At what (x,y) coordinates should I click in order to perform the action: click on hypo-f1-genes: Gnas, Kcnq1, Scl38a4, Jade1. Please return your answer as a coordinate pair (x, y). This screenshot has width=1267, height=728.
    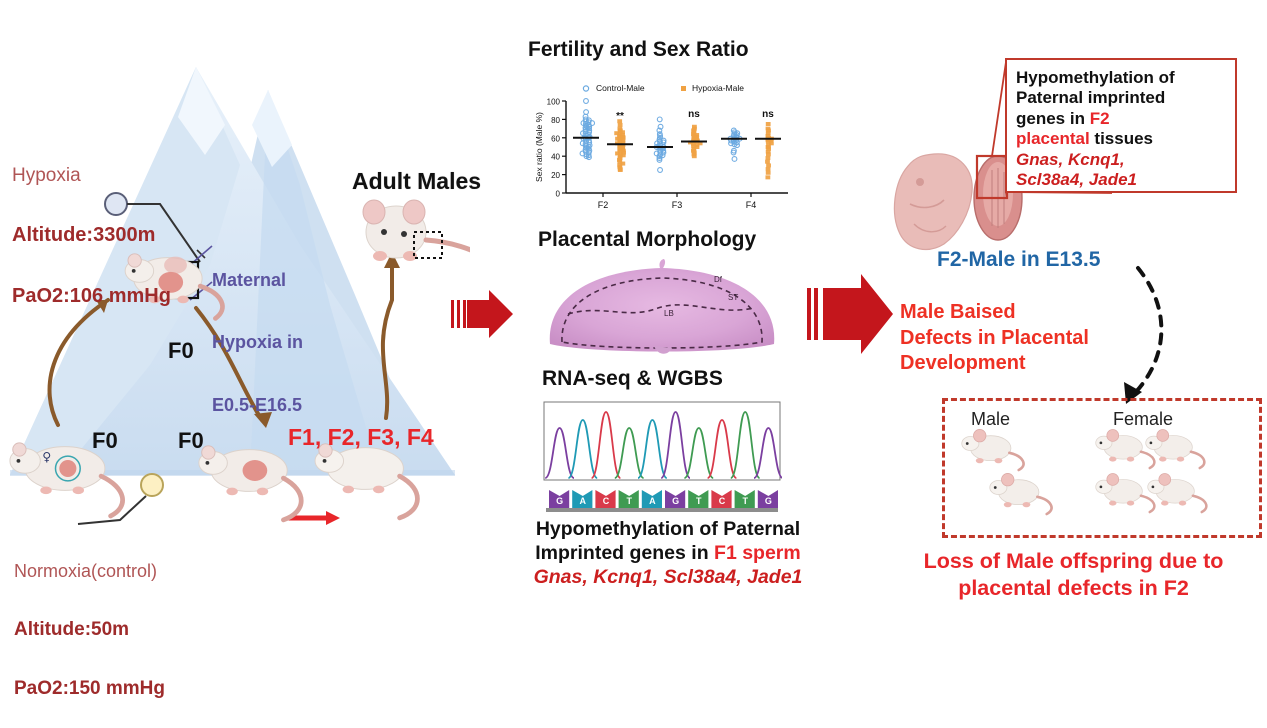
    Looking at the image, I should click on (668, 576).